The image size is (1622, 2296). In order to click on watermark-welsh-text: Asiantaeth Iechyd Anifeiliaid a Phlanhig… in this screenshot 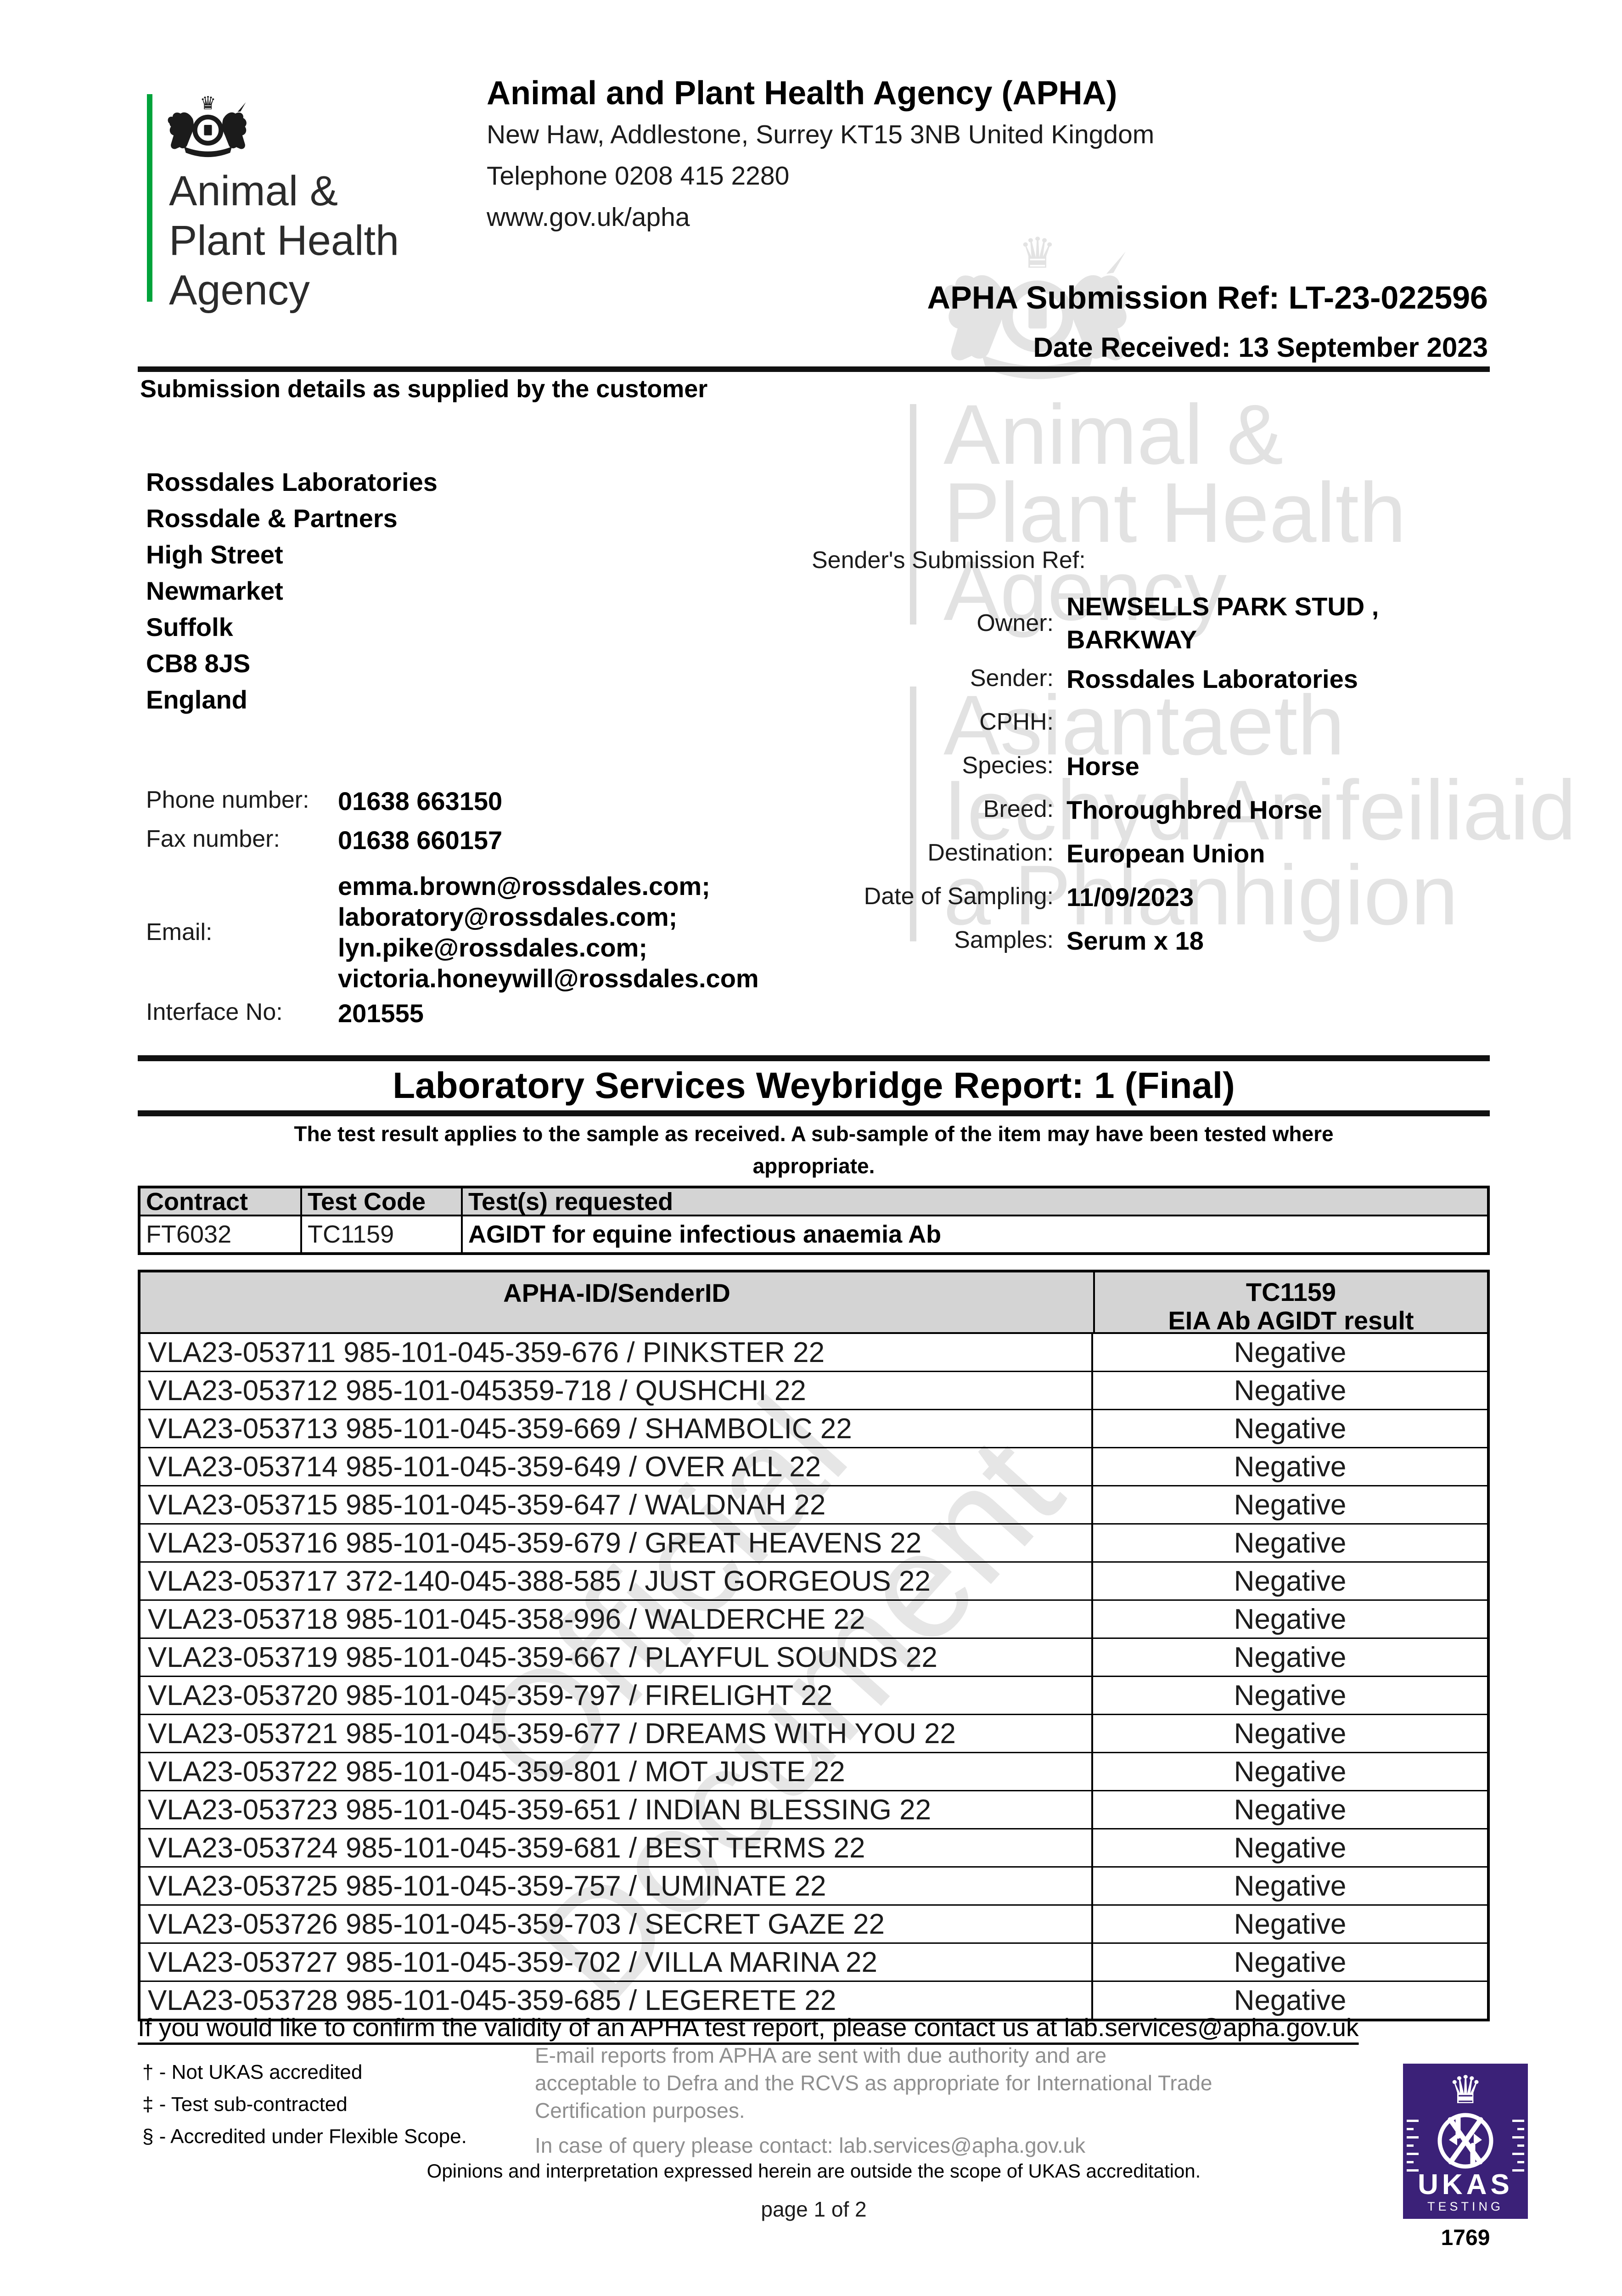, I will do `click(1260, 810)`.